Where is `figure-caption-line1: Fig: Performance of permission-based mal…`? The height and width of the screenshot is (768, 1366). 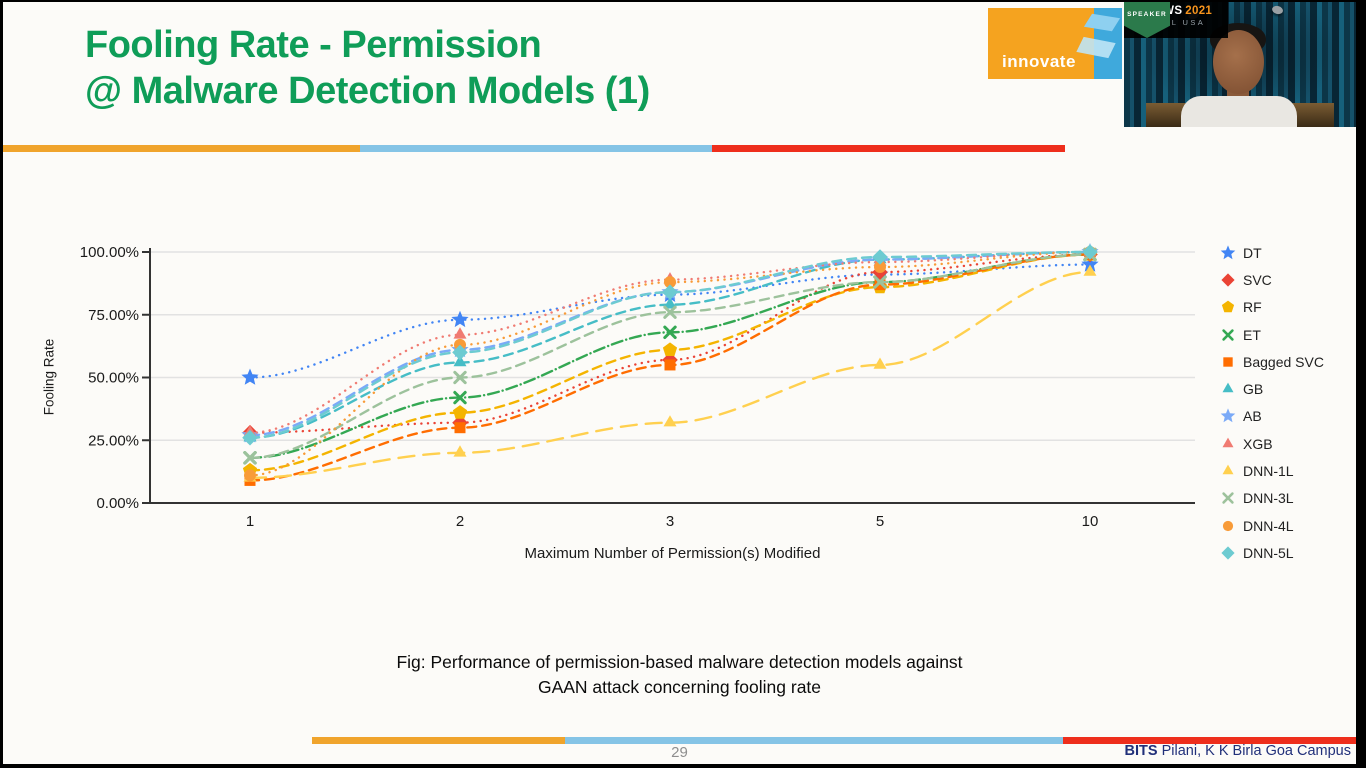 figure-caption-line1: Fig: Performance of permission-based mal… is located at coordinates (679, 662).